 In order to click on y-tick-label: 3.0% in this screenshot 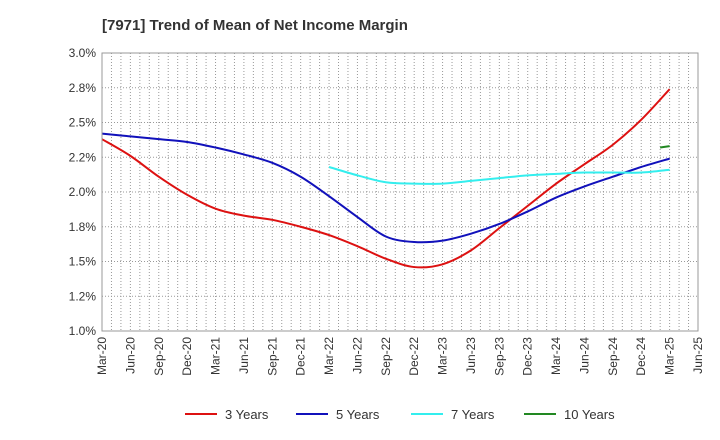, I will do `click(83, 53)`.